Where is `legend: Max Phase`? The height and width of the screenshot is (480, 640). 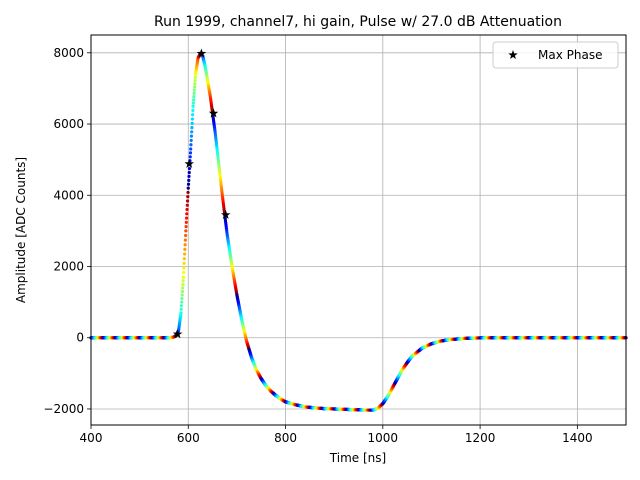
legend: Max Phase is located at coordinates (555, 55).